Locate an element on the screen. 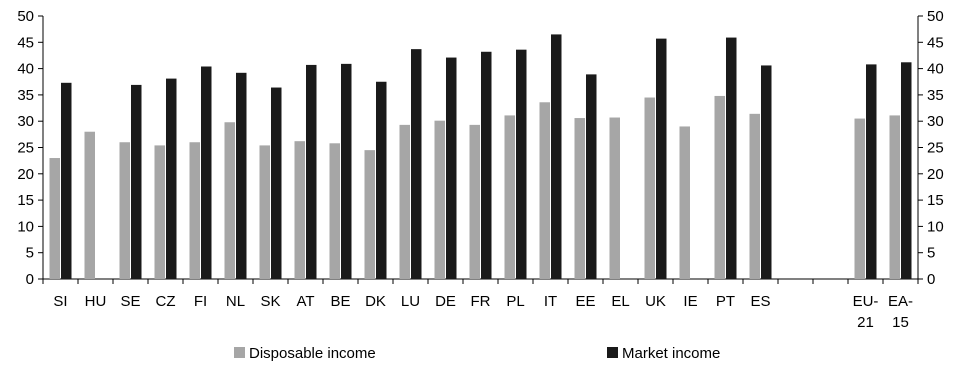  left-y-tick-label: 15 is located at coordinates (25, 200).